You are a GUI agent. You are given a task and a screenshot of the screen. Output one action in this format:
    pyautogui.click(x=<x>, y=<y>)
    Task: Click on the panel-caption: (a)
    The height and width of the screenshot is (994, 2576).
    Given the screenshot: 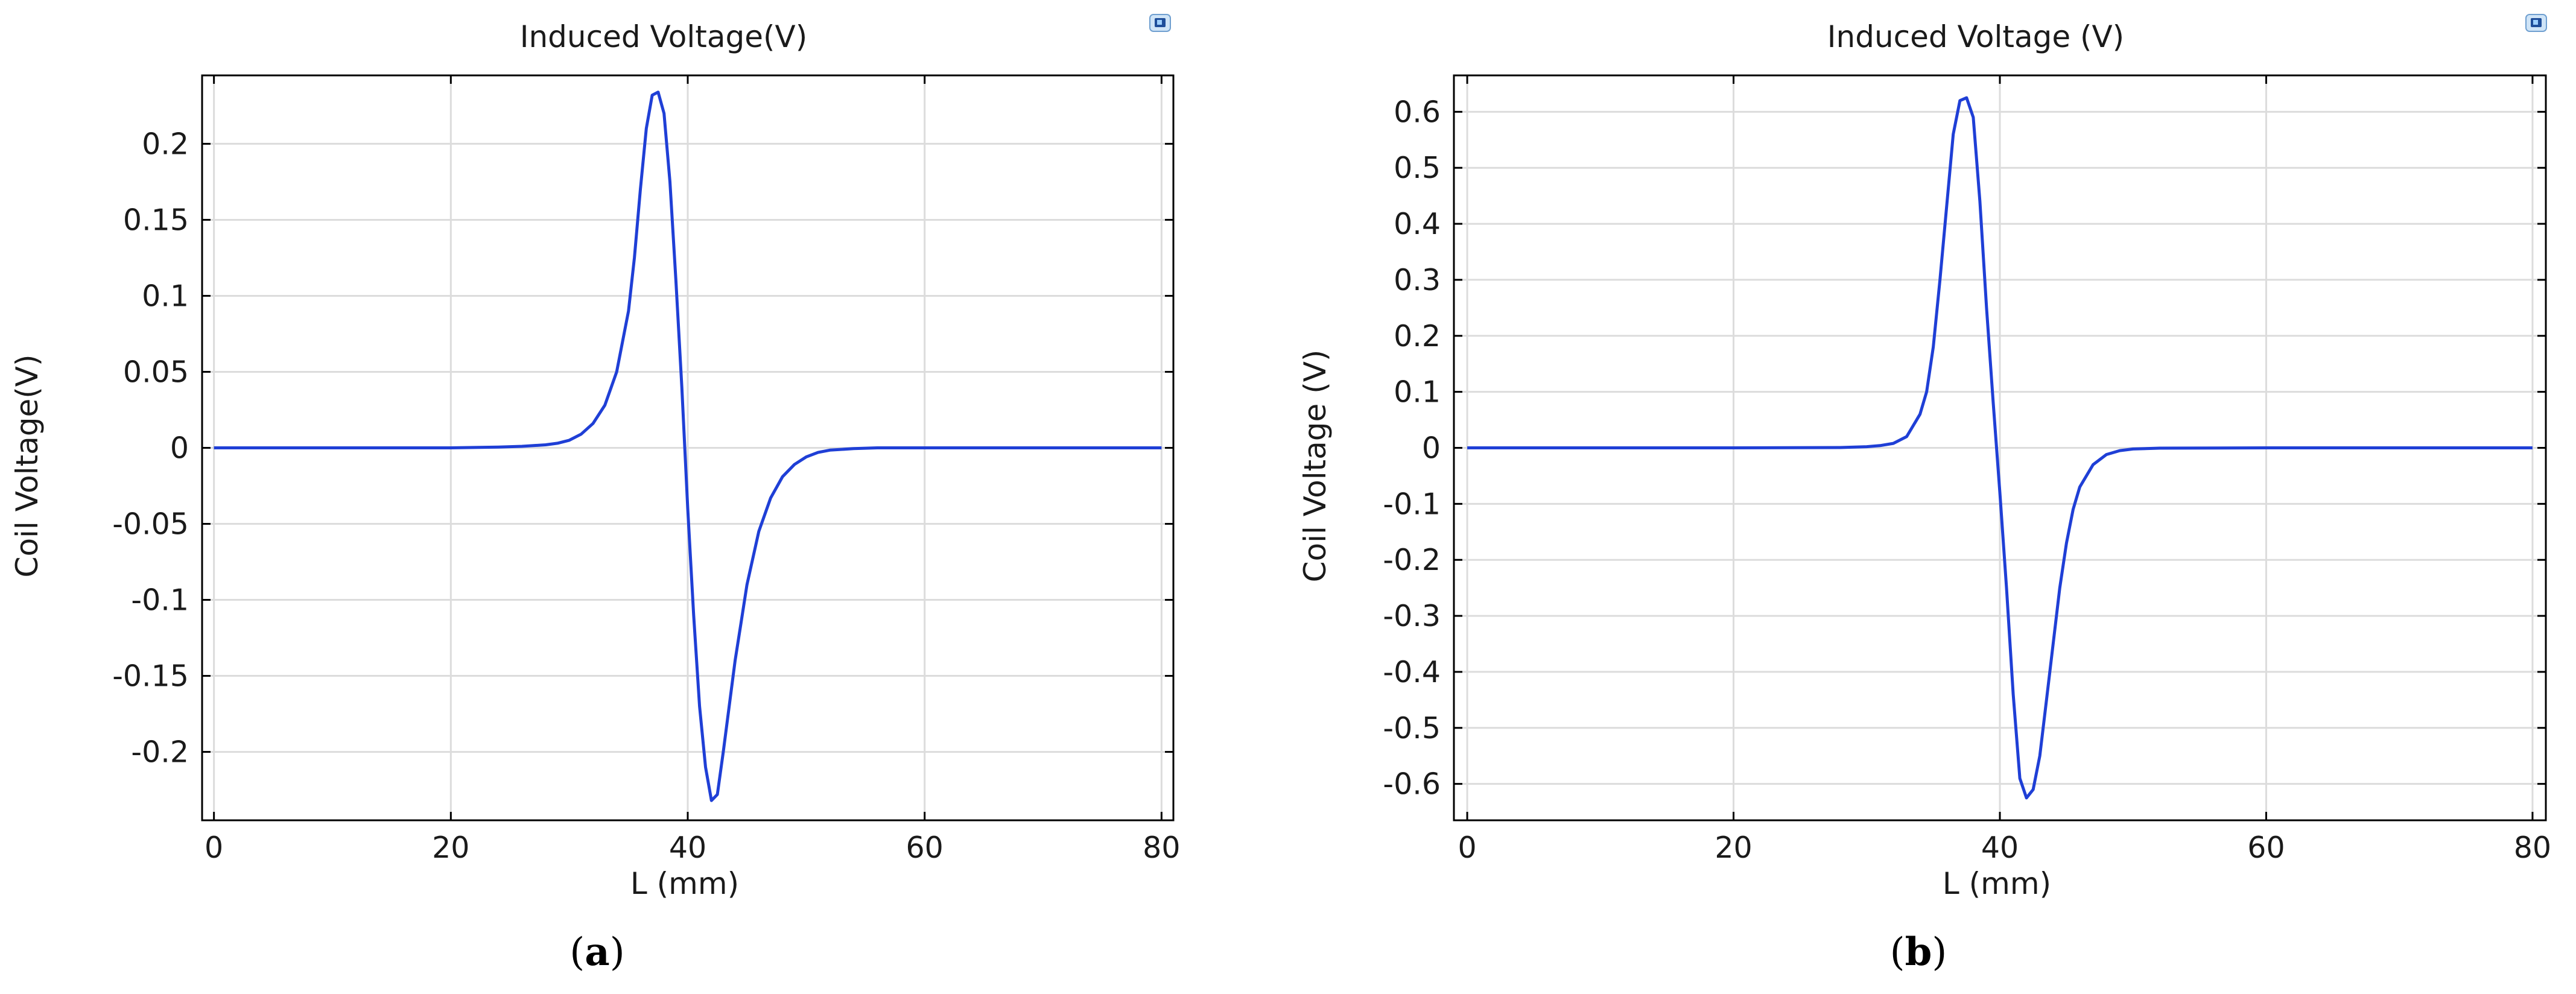 What is the action you would take?
    pyautogui.click(x=596, y=952)
    